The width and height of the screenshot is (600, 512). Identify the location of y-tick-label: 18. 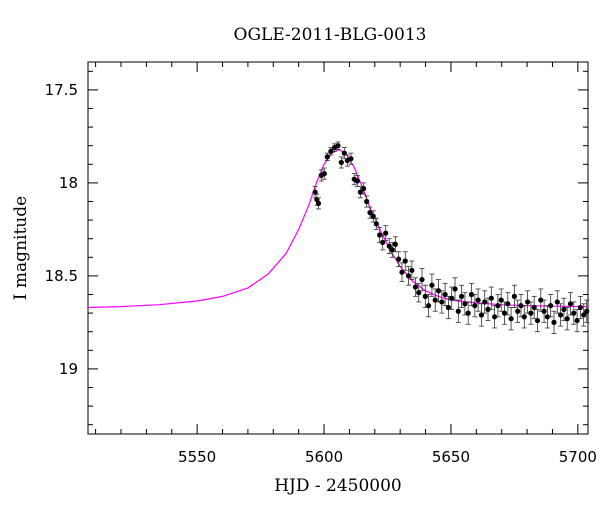
(68, 183).